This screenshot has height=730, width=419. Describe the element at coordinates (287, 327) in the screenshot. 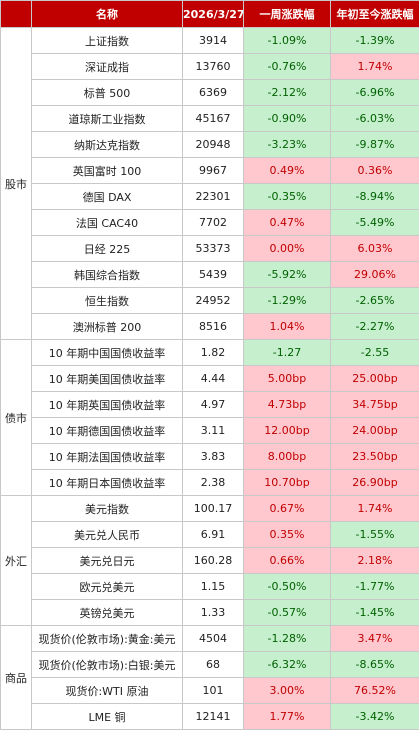

I see `week-change-cell: 1.04%` at that location.